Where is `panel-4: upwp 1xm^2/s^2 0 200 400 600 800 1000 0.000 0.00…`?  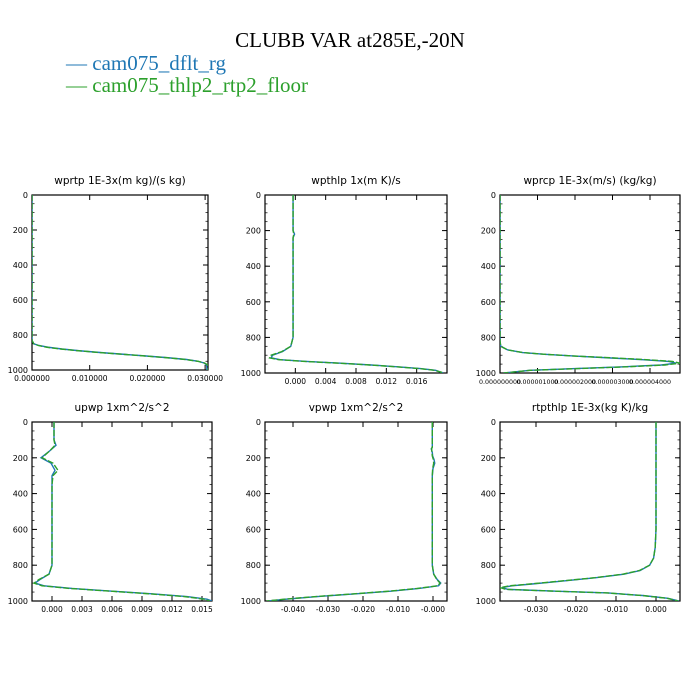 panel-4: upwp 1xm^2/s^2 0 200 400 600 800 1000 0.000 0.00… is located at coordinates (110, 508).